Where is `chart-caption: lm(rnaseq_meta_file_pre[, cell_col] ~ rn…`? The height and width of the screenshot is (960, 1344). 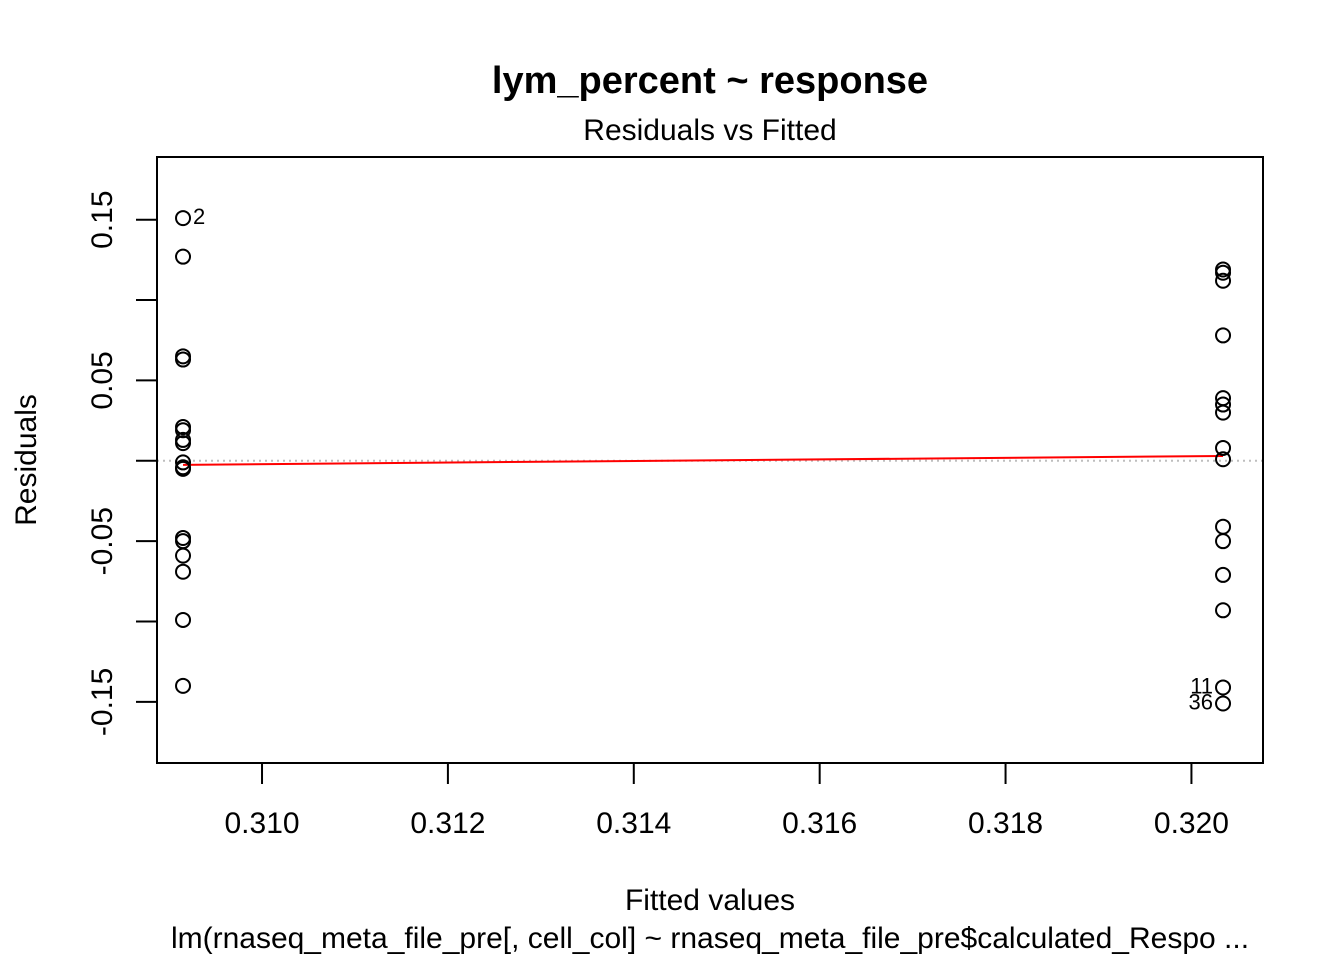 chart-caption: lm(rnaseq_meta_file_pre[, cell_col] ~ rn… is located at coordinates (710, 938).